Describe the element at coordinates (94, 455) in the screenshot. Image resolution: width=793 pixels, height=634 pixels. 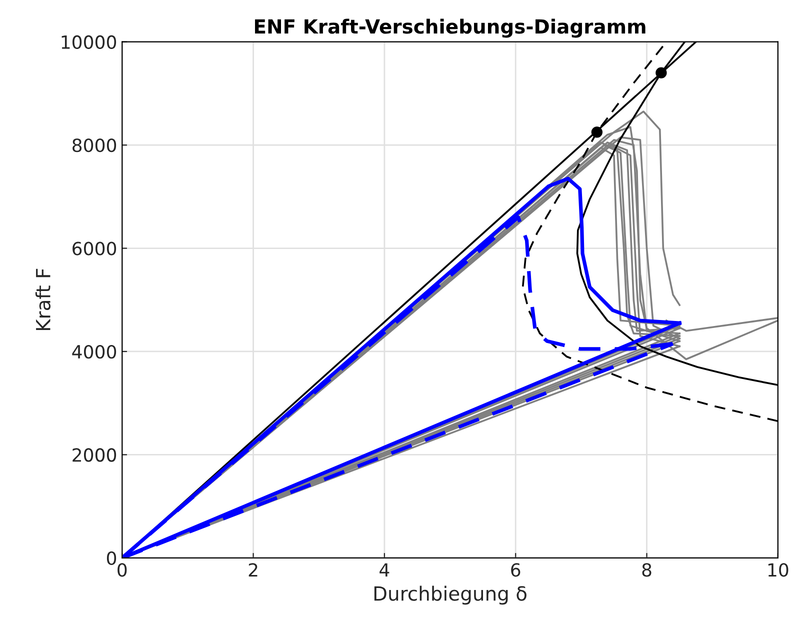
I see `y-tick-label: 2000` at that location.